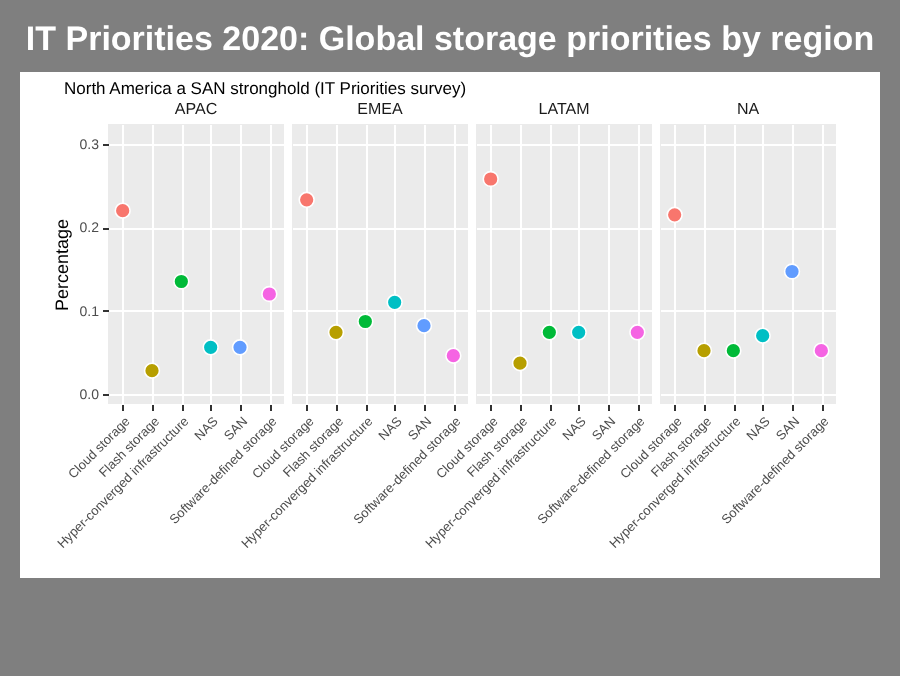 This screenshot has height=676, width=900. I want to click on chart-title: EMEA, so click(380, 109).